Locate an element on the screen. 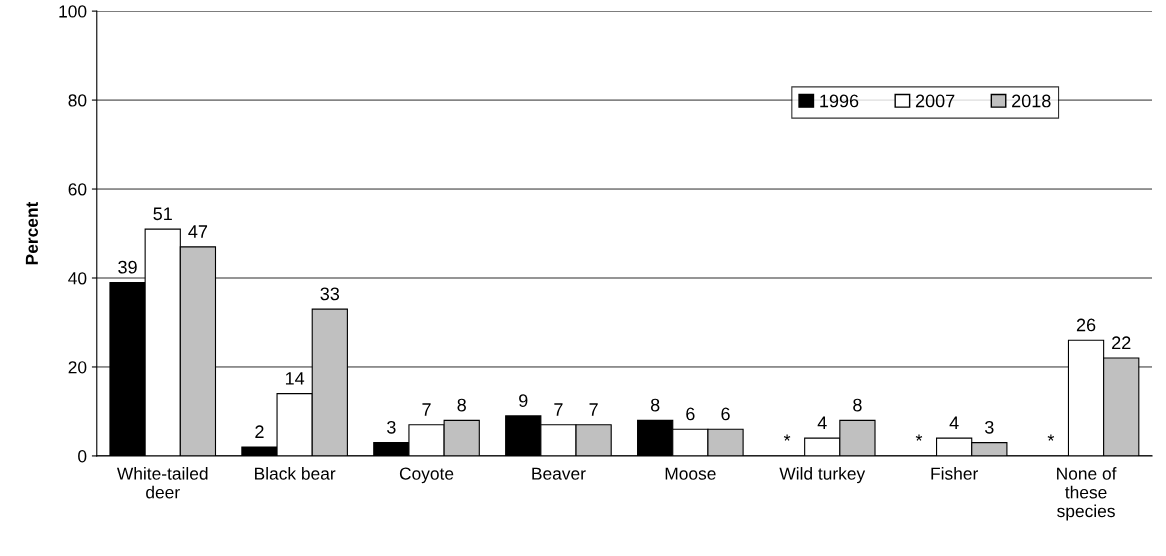  y-tick-label: 100 is located at coordinates (73, 11).